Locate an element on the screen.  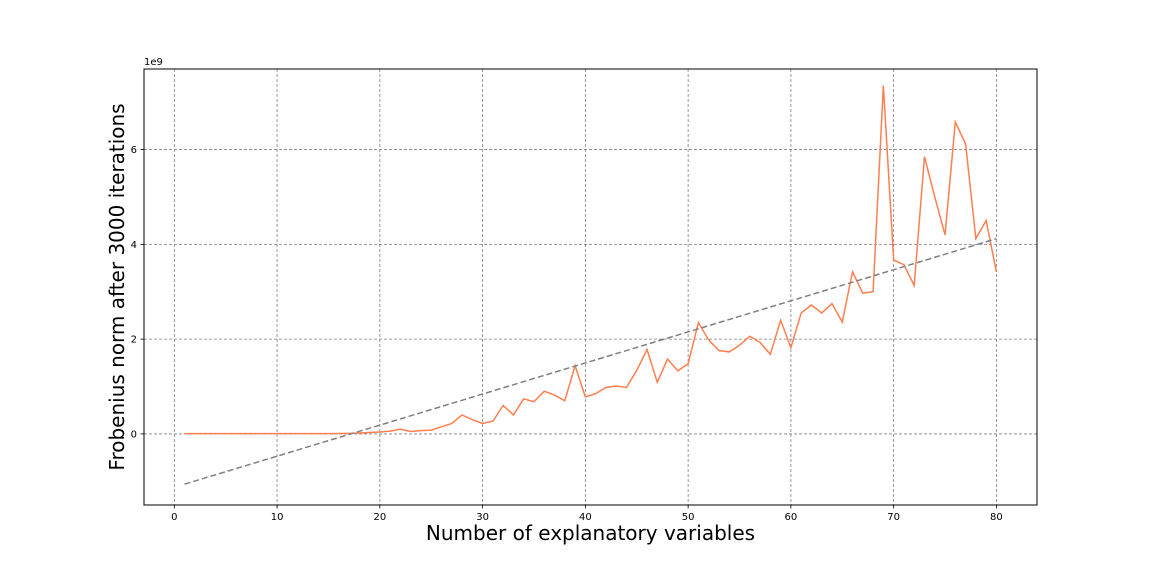
x-tick-label: 70 is located at coordinates (893, 517).